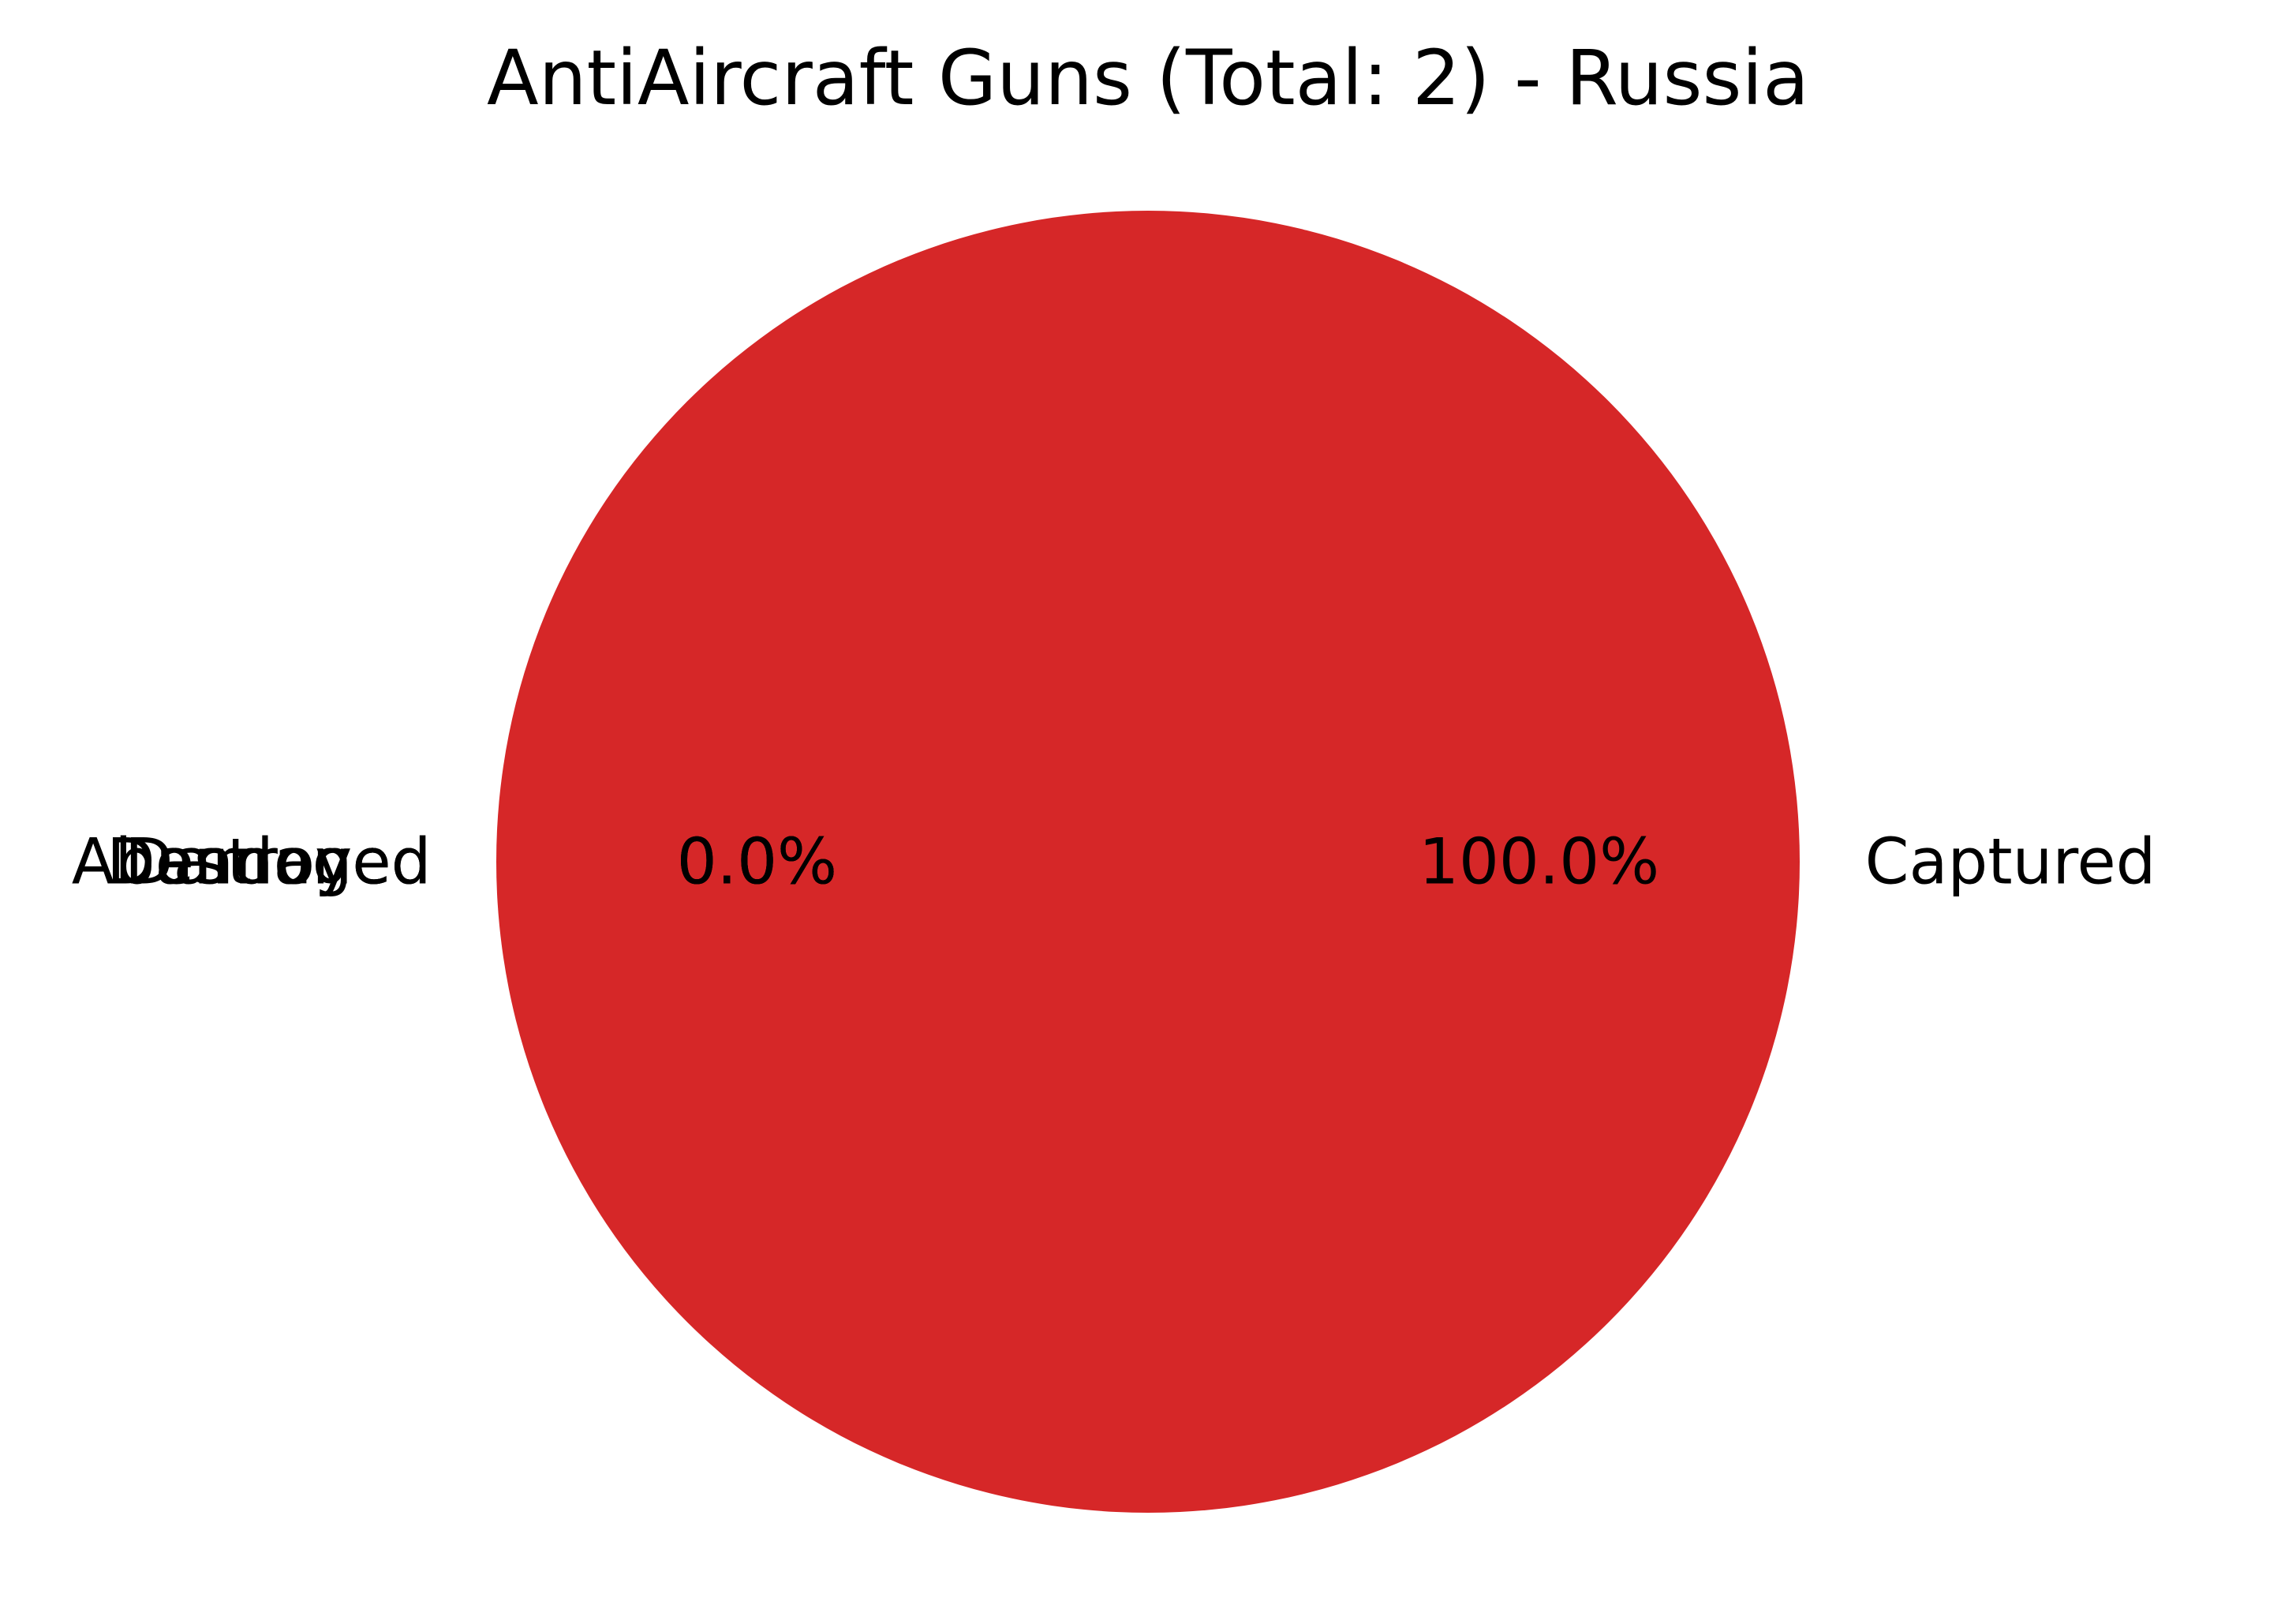 This screenshot has height=1624, width=2296. I want to click on percent-label-destroyed: 0.0%, so click(757, 862).